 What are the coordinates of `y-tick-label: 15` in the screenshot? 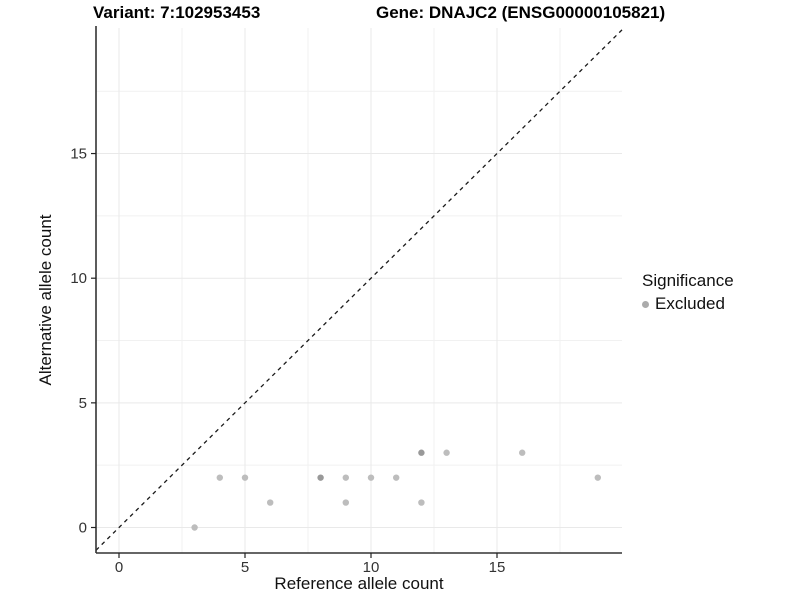 It's located at (78, 154).